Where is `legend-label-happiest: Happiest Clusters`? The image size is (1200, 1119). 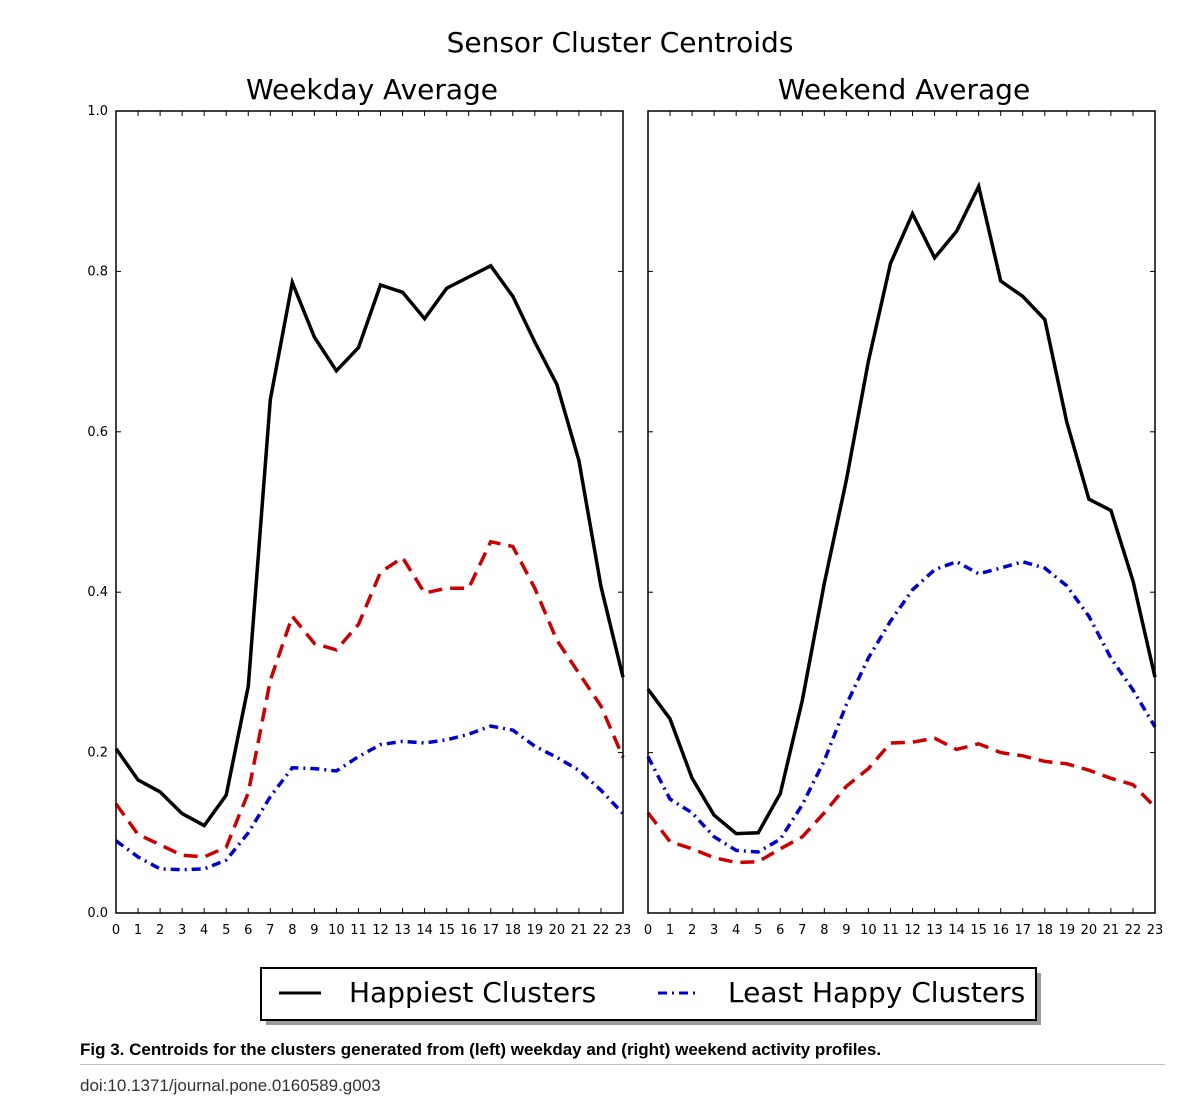 legend-label-happiest: Happiest Clusters is located at coordinates (472, 992).